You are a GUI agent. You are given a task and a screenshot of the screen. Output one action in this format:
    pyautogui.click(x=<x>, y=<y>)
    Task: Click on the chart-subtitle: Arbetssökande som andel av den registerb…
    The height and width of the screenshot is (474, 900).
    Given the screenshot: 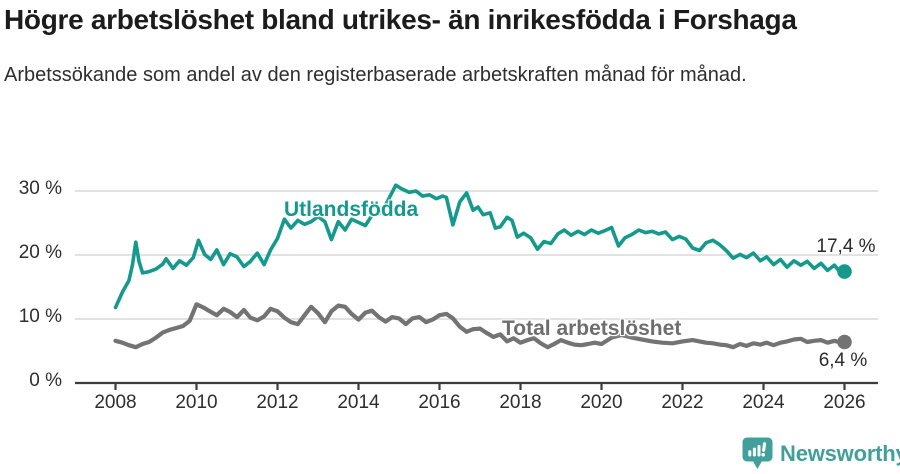 What is the action you would take?
    pyautogui.click(x=375, y=75)
    